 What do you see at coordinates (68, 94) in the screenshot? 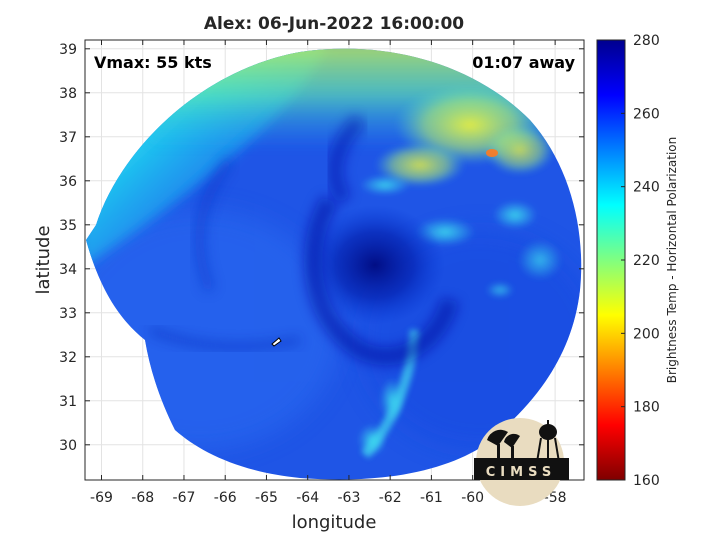
I see `y-tick-label: 38` at bounding box center [68, 94].